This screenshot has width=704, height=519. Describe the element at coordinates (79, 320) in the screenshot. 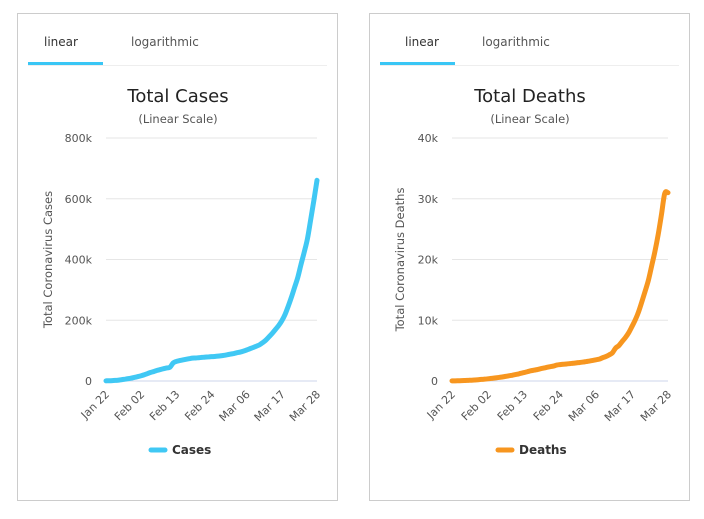

I see `y-tick-label: 200k` at that location.